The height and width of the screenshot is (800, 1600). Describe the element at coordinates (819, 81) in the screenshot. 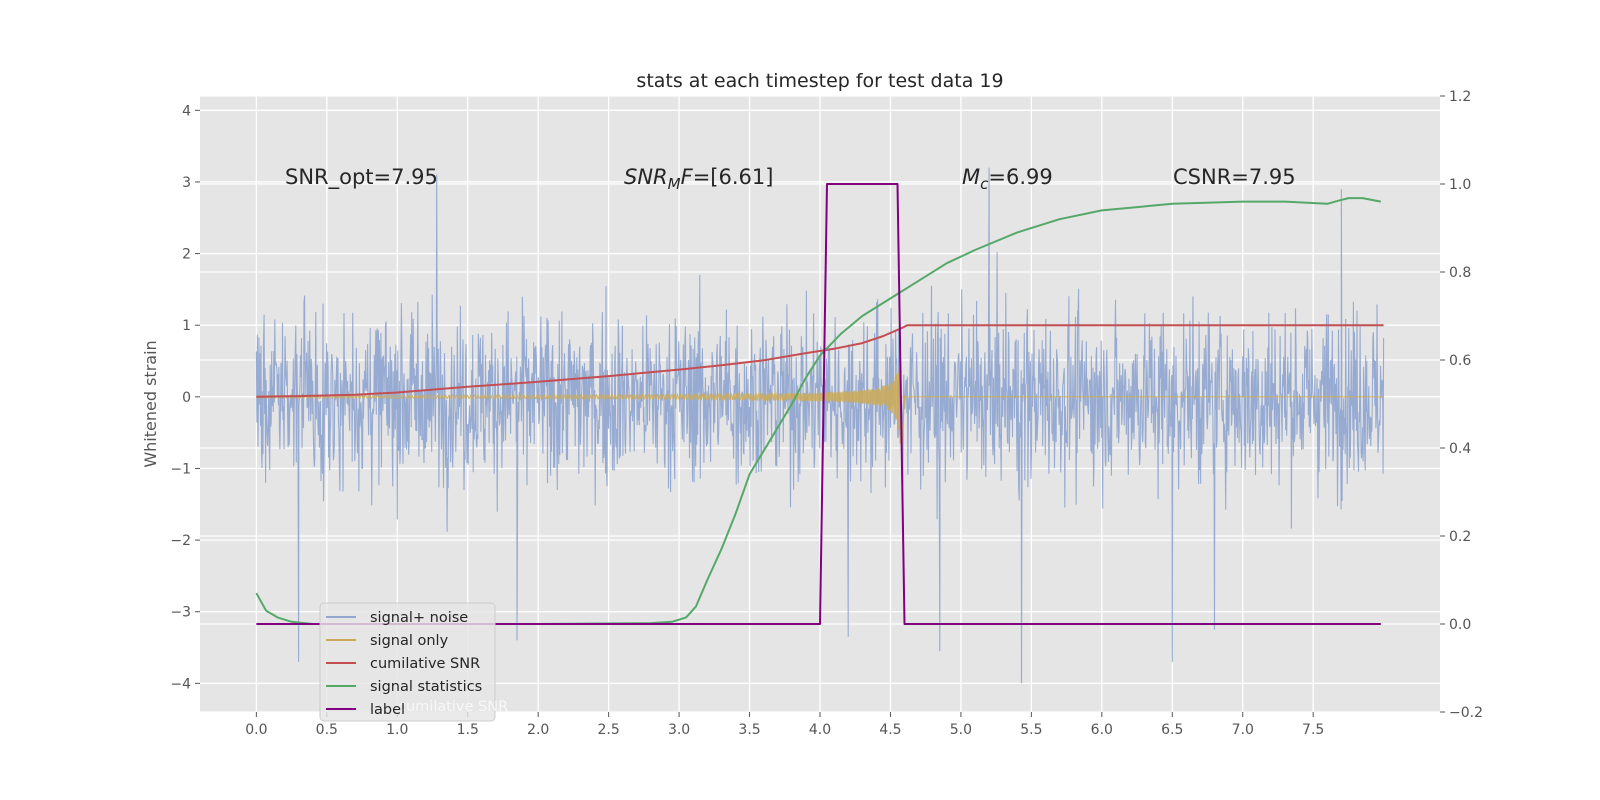

I see `chart-title: stats at each timestep for test data 19` at that location.